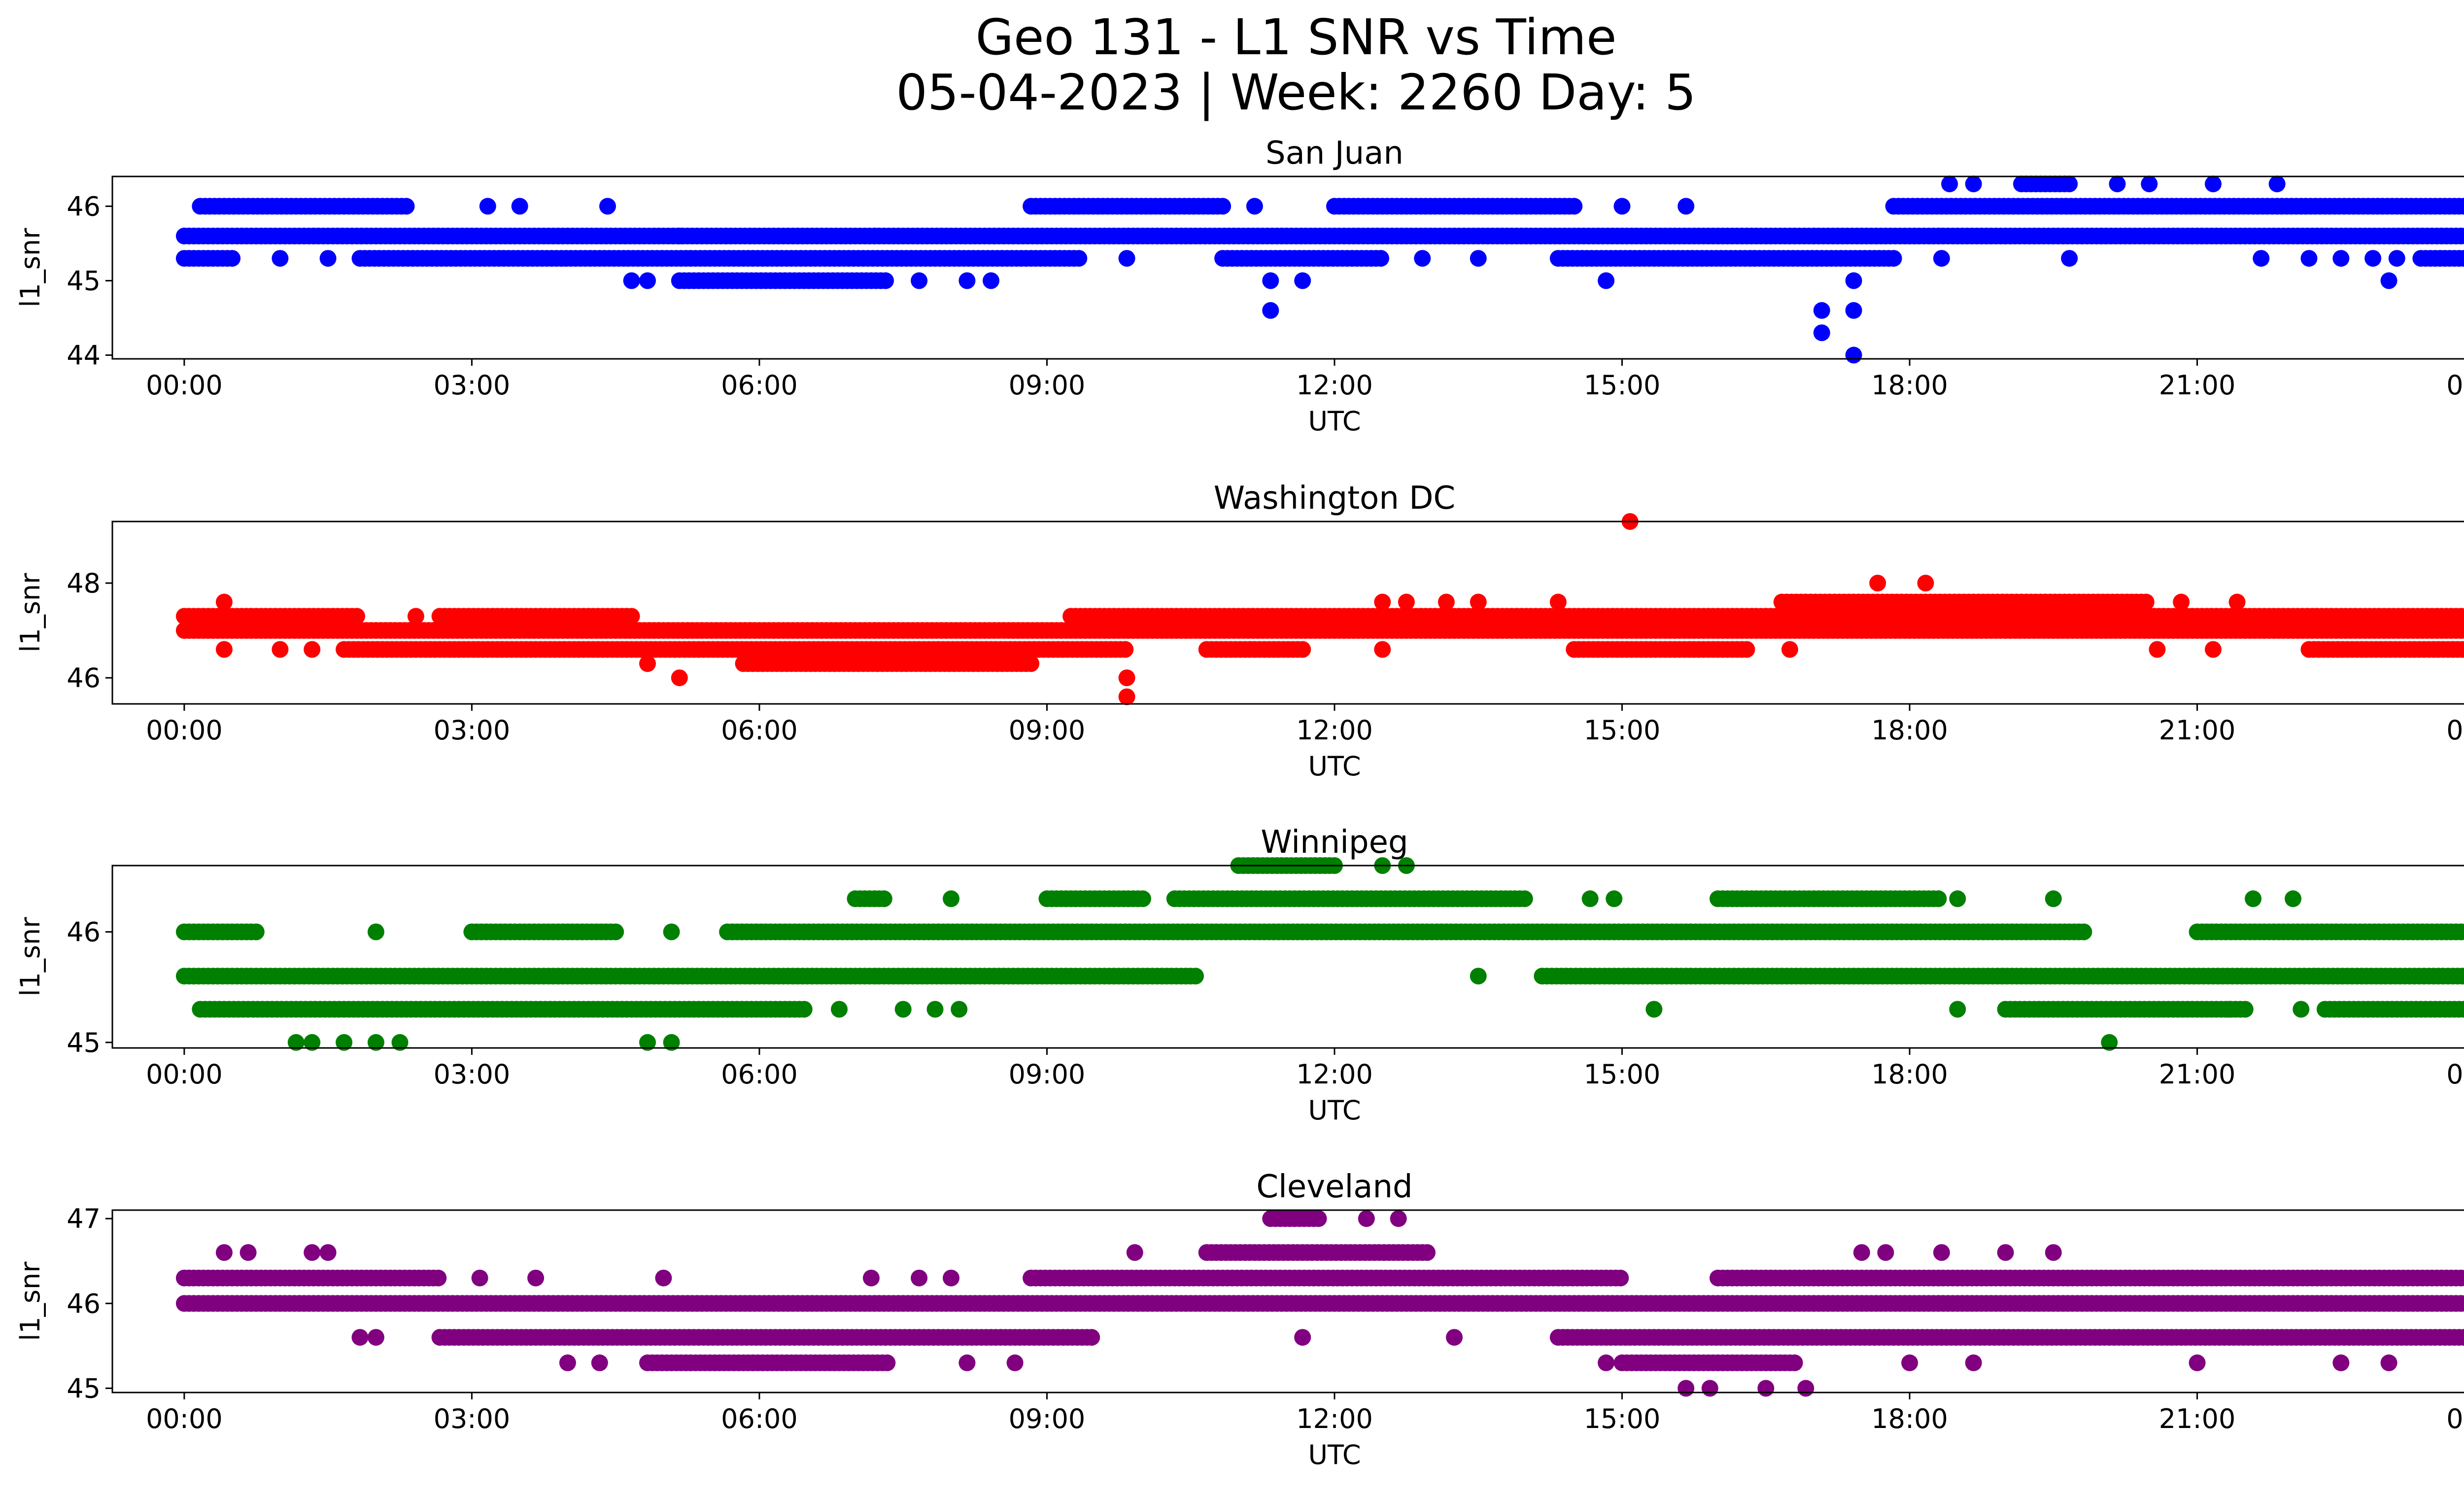 The width and height of the screenshot is (2464, 1497). Describe the element at coordinates (1334, 730) in the screenshot. I see `x-tick-label: 12:00` at that location.